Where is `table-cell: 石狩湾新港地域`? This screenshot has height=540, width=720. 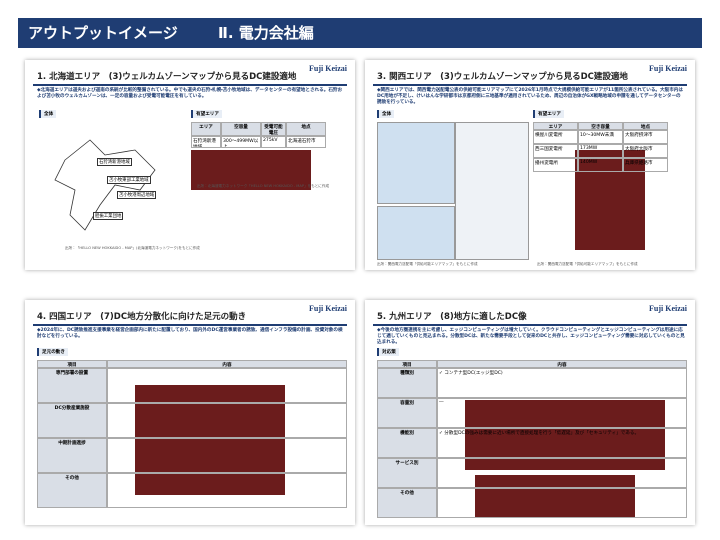 table-cell: 石狩湾新港地域 is located at coordinates (206, 142).